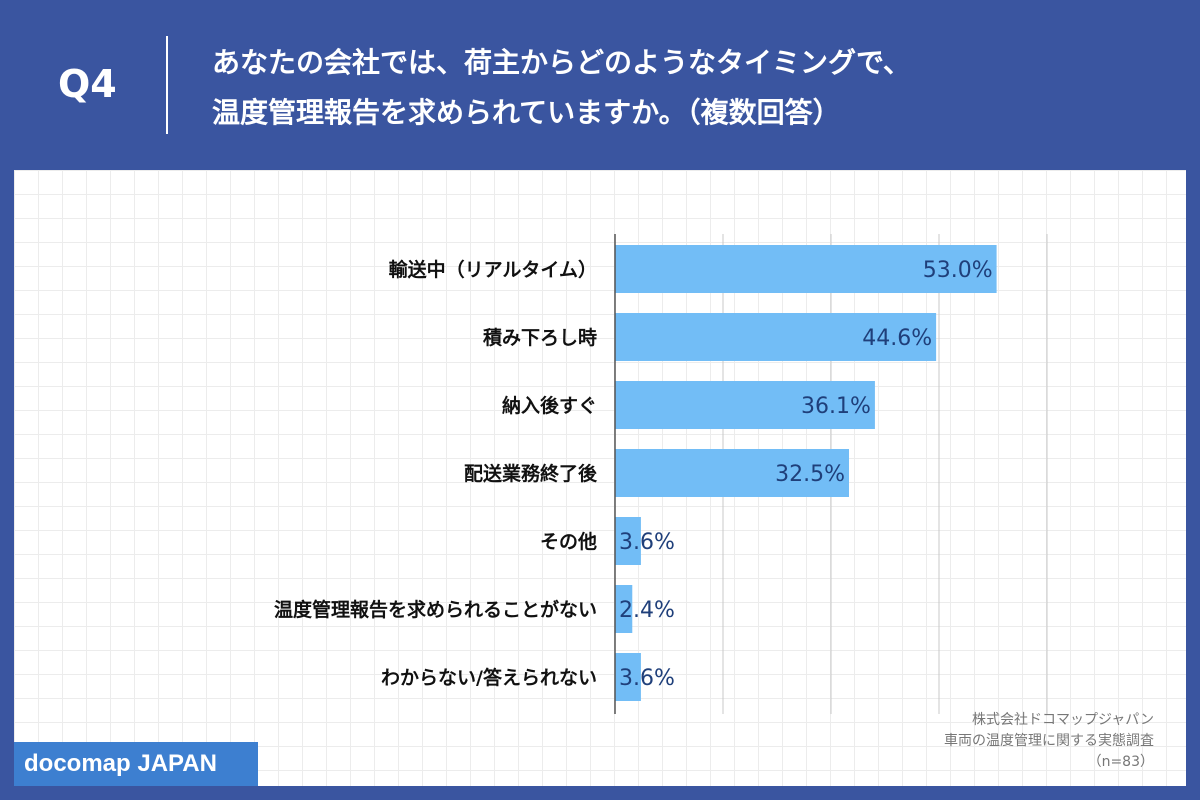 This screenshot has height=800, width=1200. Describe the element at coordinates (836, 406) in the screenshot. I see `value-label: 36.1%` at that location.